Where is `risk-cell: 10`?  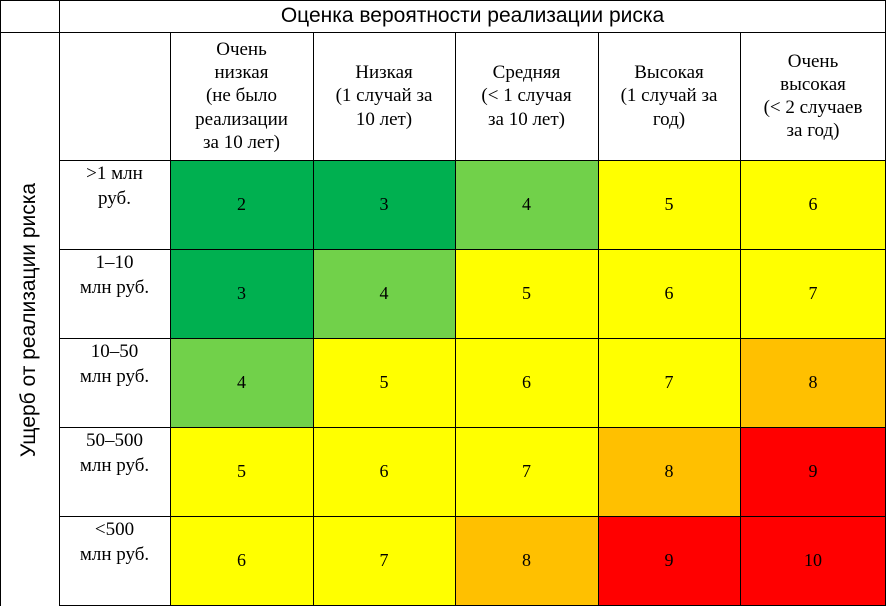 risk-cell: 10 is located at coordinates (813, 560).